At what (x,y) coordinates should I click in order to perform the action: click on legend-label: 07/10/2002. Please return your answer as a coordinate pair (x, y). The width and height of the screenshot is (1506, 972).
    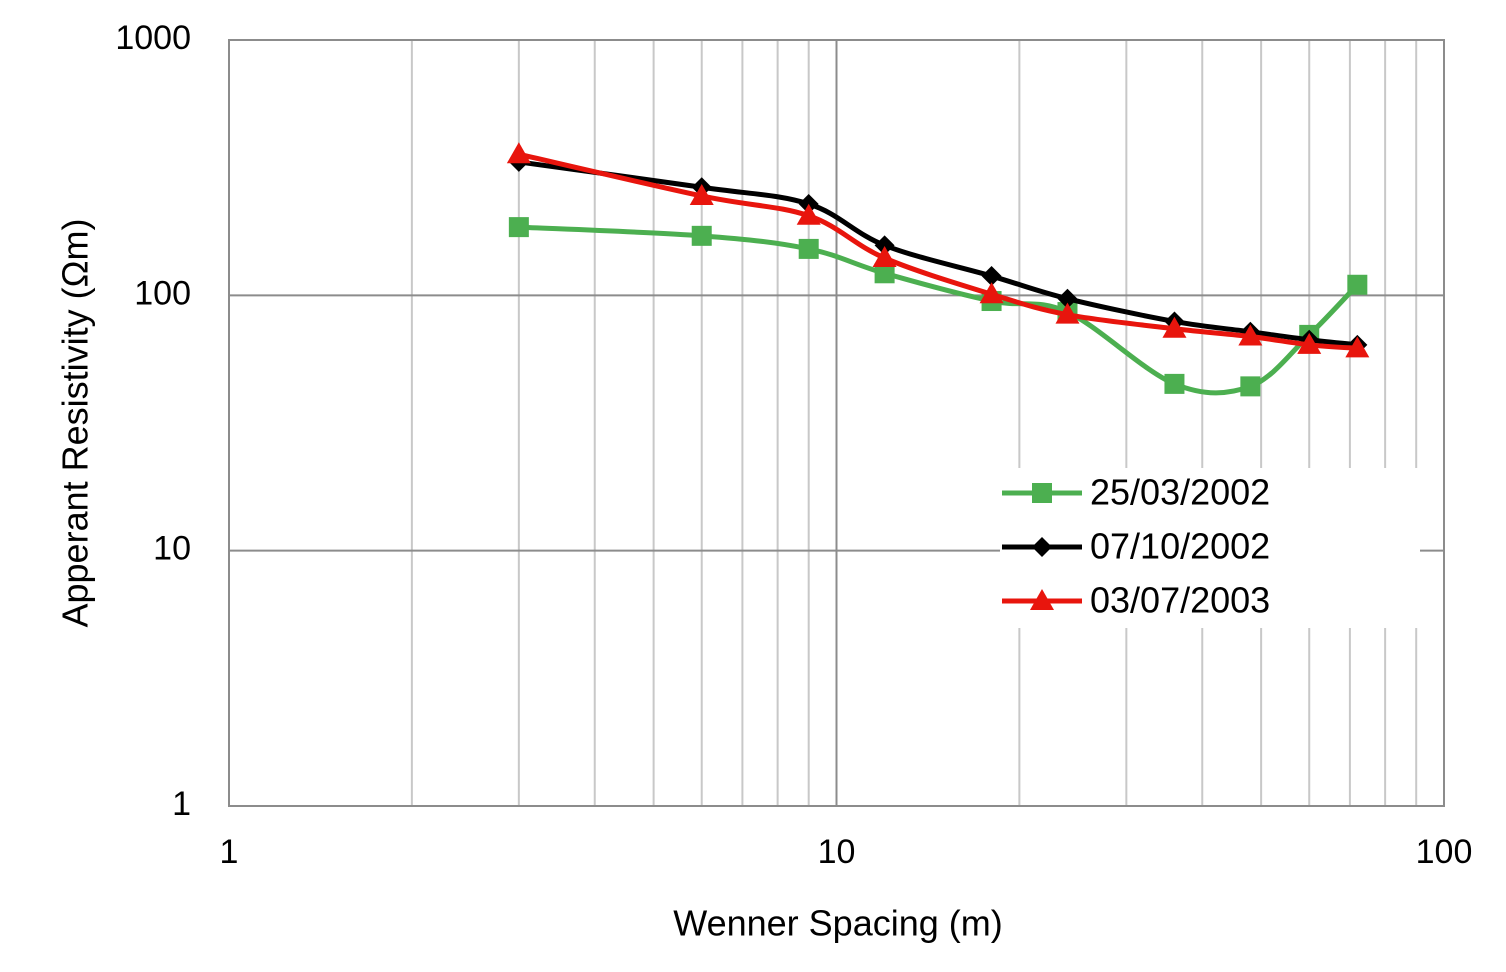
    Looking at the image, I should click on (1180, 546).